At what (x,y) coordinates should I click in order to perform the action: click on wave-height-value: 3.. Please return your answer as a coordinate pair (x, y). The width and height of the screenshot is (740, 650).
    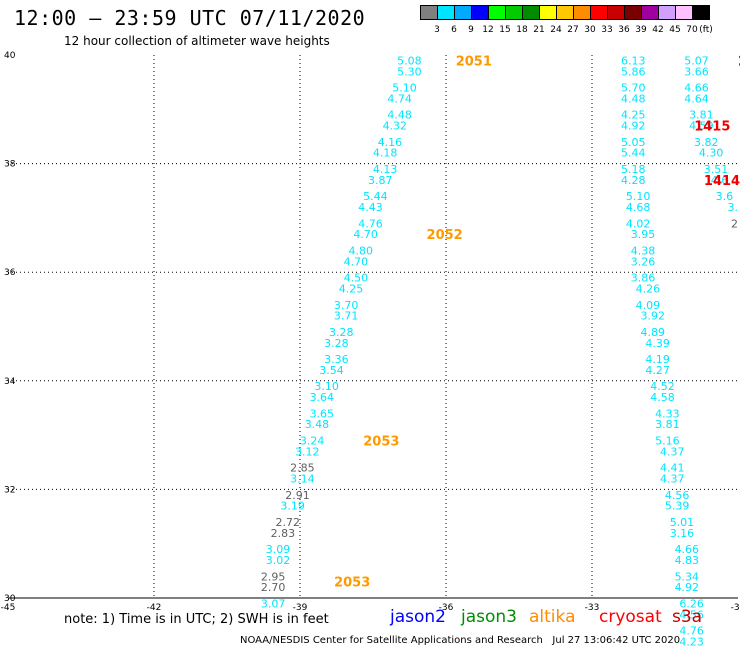
    Looking at the image, I should click on (733, 207).